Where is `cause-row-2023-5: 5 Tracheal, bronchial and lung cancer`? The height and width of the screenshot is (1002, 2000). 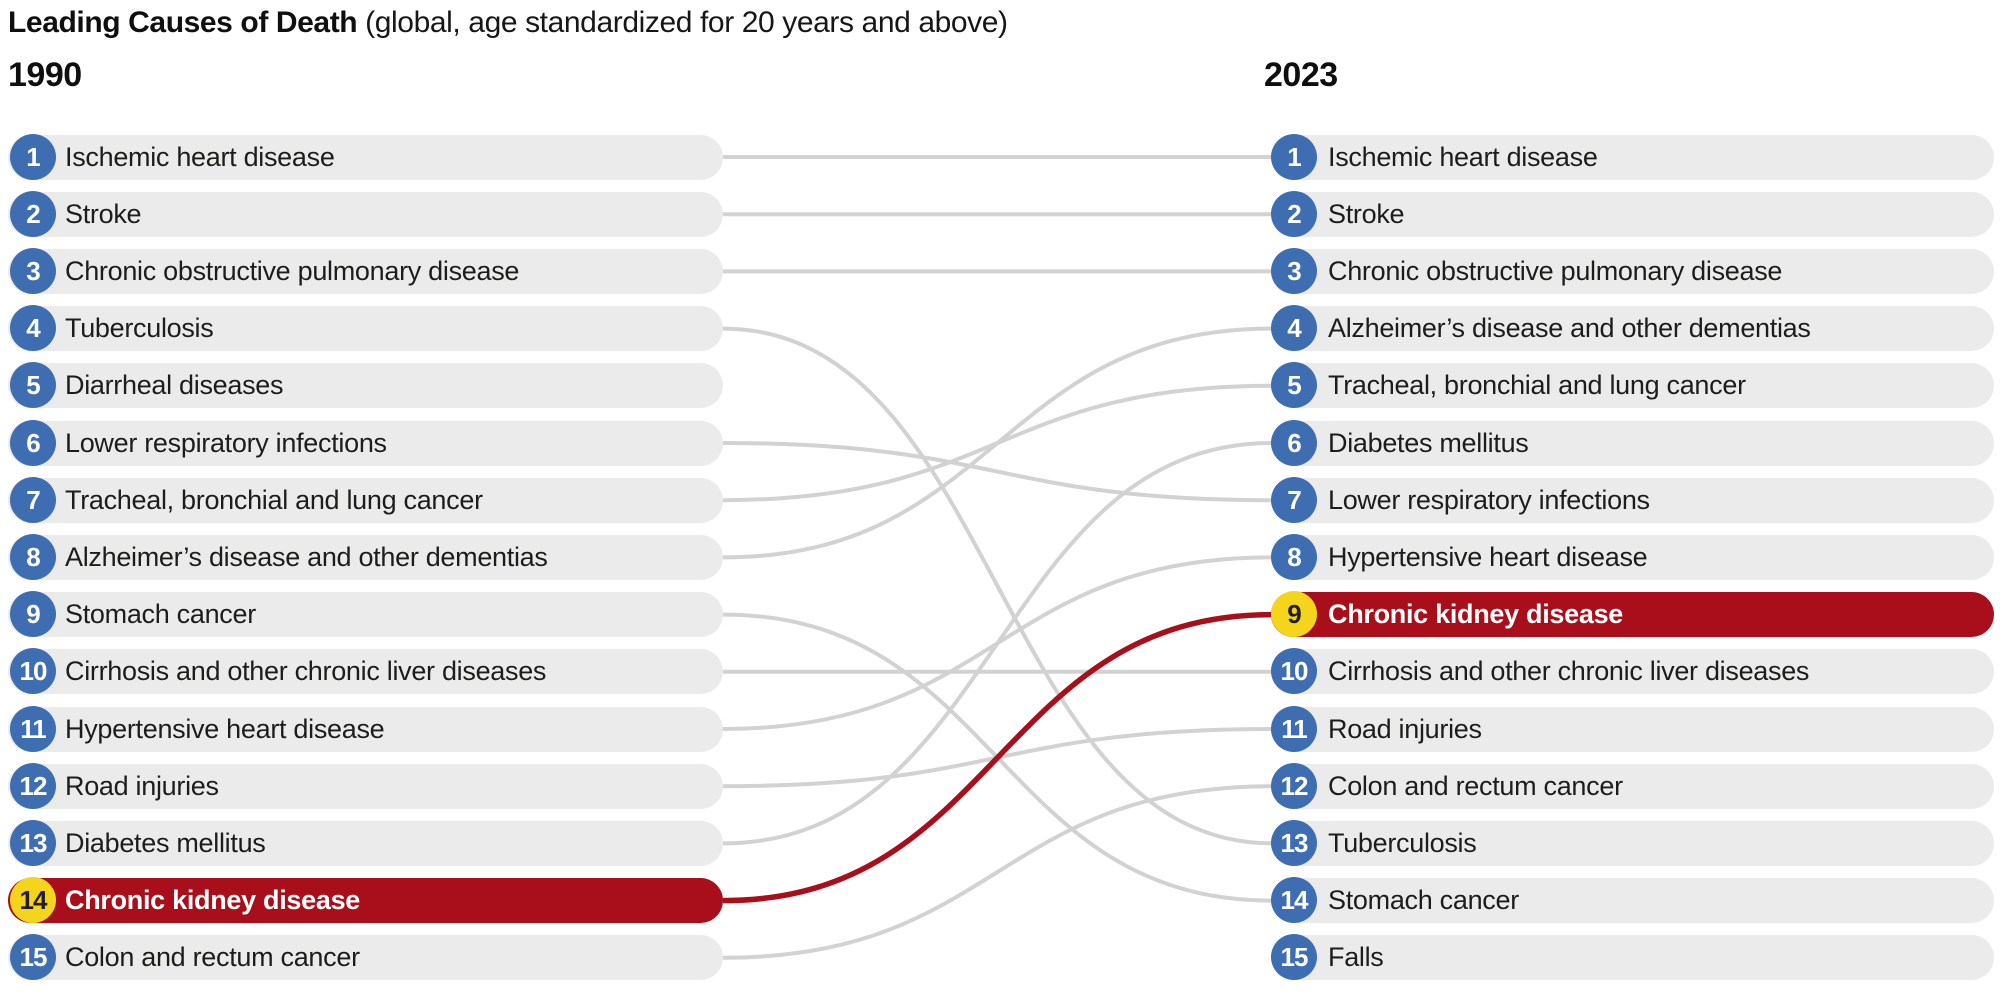 cause-row-2023-5: 5 Tracheal, bronchial and lung cancer is located at coordinates (1632, 385).